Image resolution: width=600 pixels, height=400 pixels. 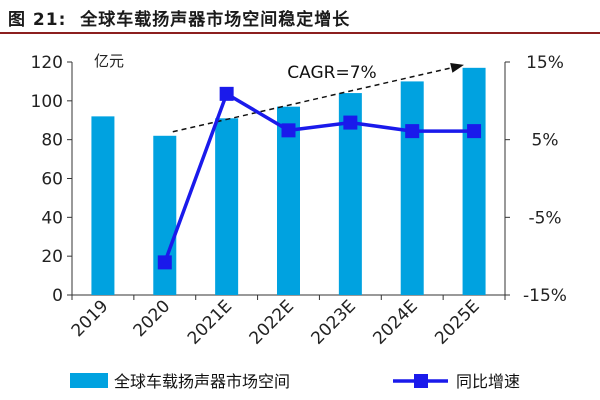 I want to click on x-axis-tick-label: 2023E, so click(x=334, y=322).